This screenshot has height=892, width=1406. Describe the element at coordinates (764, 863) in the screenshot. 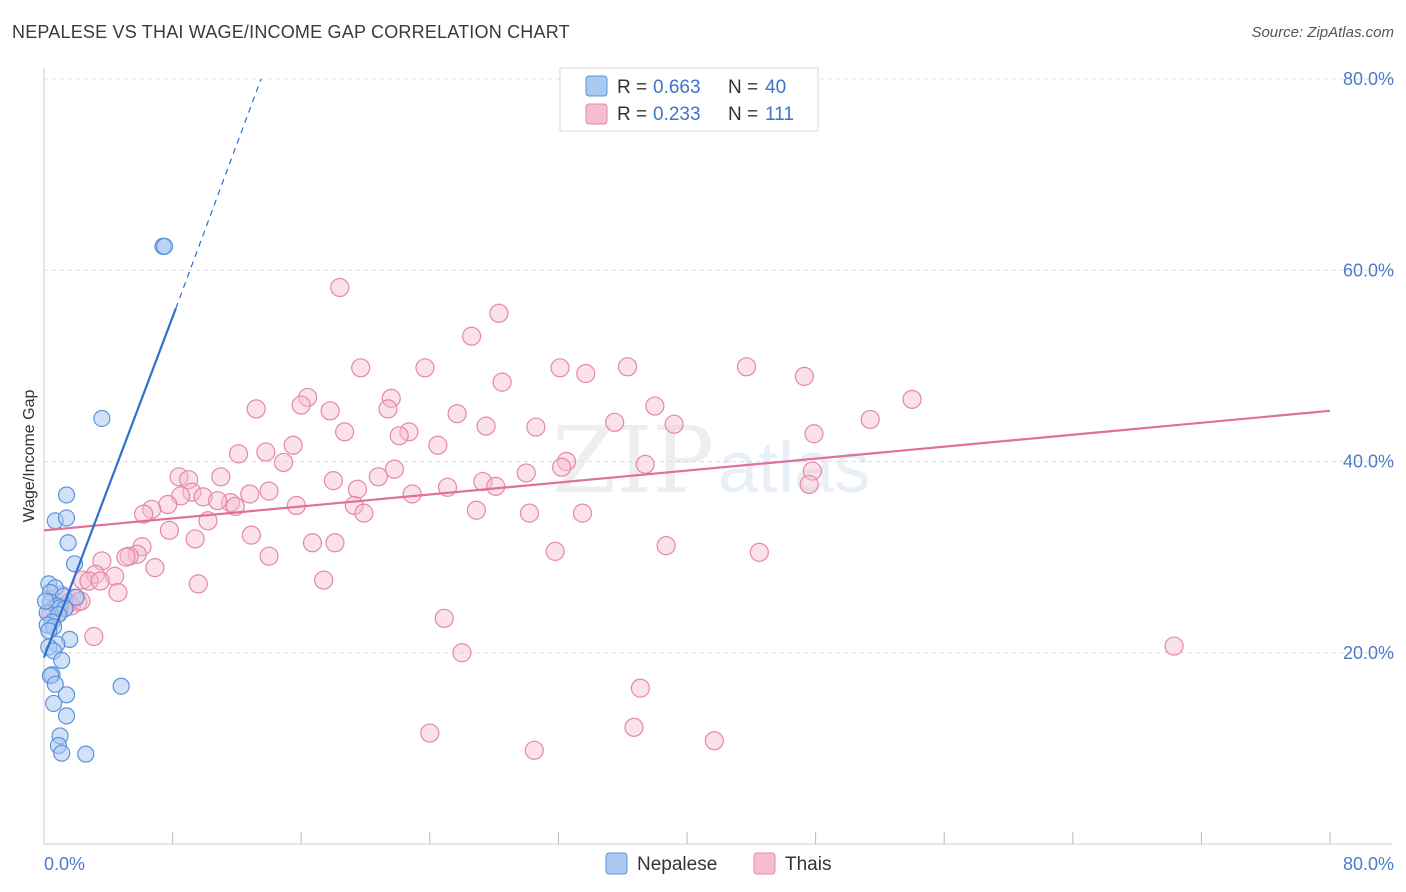

I see `bottom-legend-thais-swatch` at that location.